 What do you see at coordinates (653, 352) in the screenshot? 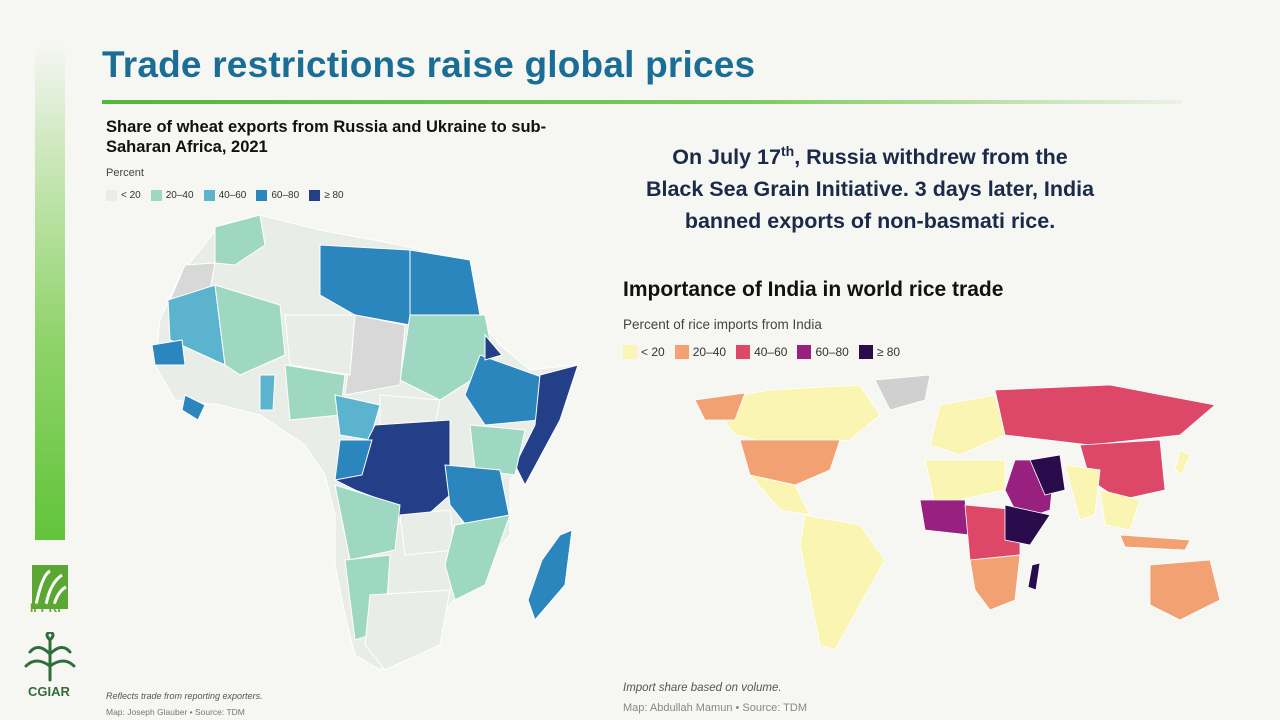
I see `rice-legend-label: < 20` at bounding box center [653, 352].